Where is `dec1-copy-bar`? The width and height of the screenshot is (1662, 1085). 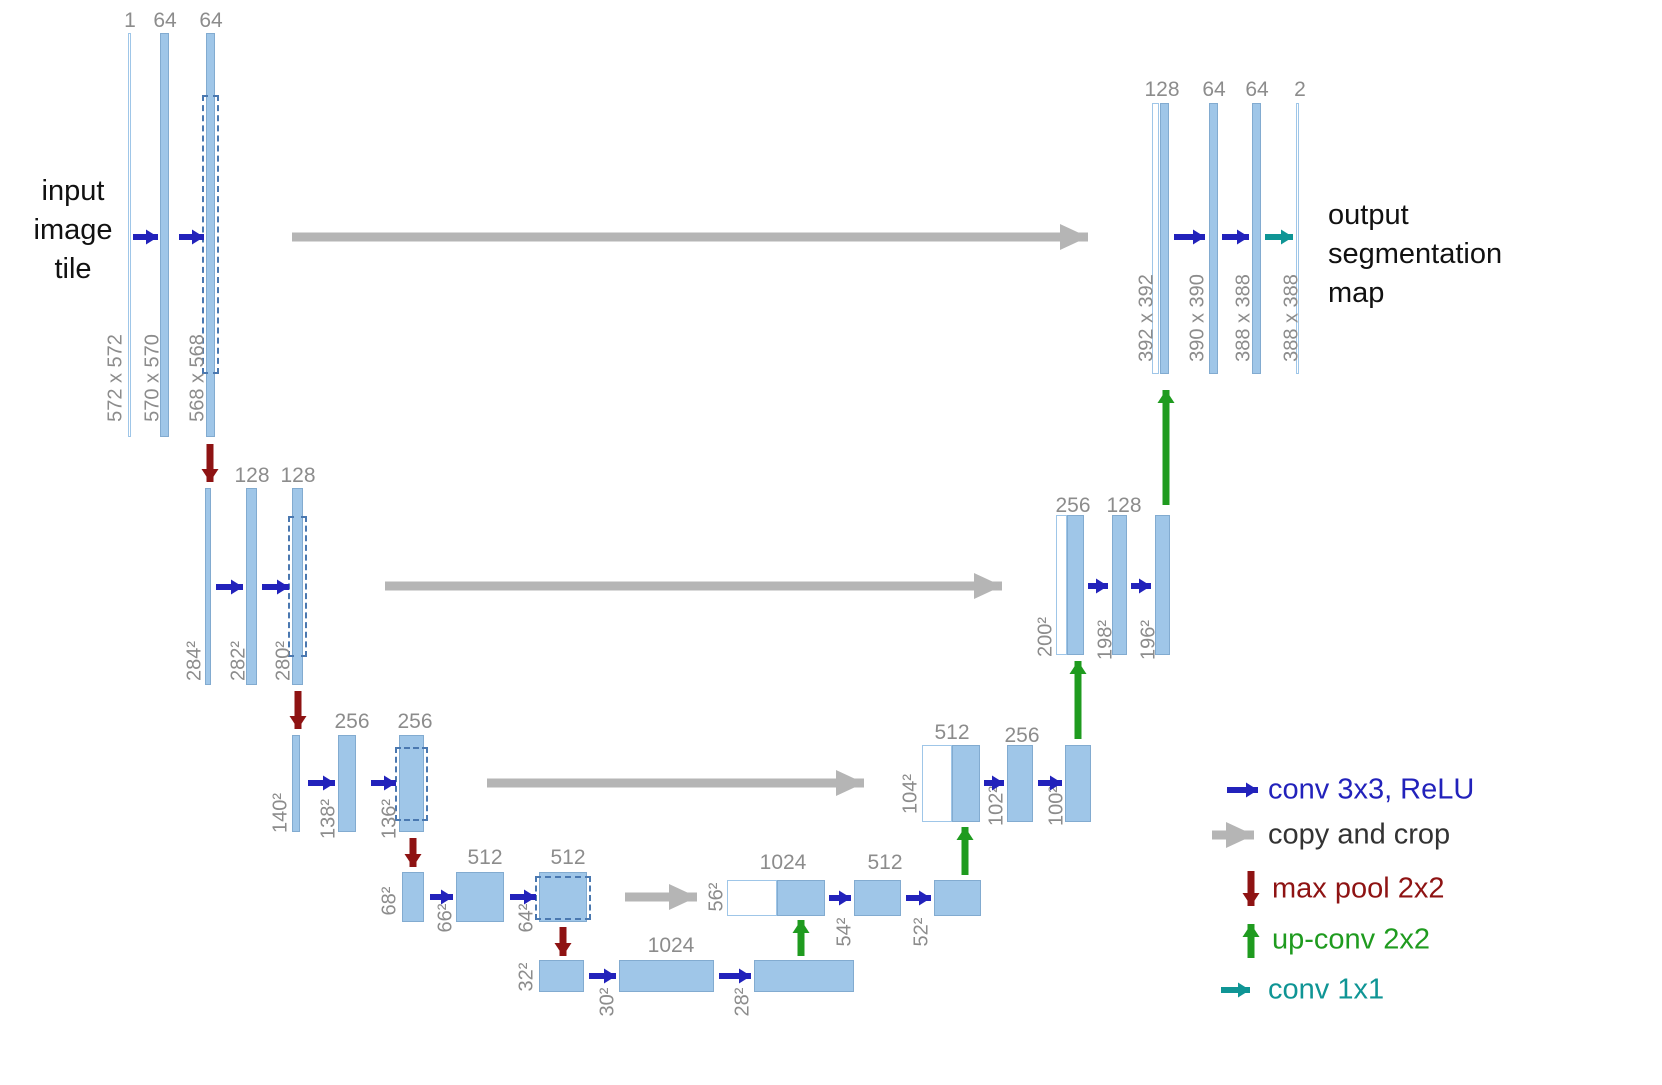 dec1-copy-bar is located at coordinates (1155, 238).